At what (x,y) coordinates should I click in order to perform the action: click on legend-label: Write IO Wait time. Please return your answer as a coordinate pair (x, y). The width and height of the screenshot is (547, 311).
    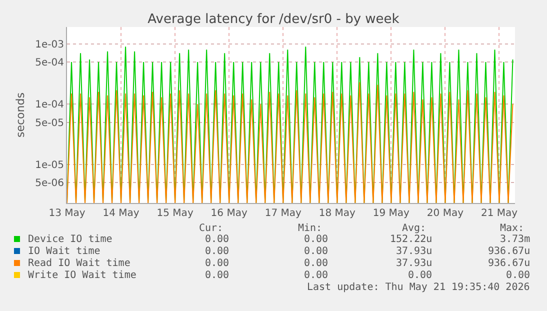
    Looking at the image, I should click on (82, 275).